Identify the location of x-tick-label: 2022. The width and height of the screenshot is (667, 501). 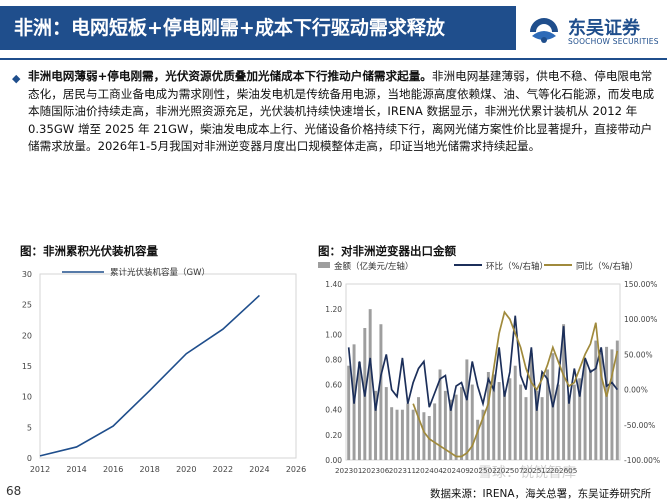
(223, 469).